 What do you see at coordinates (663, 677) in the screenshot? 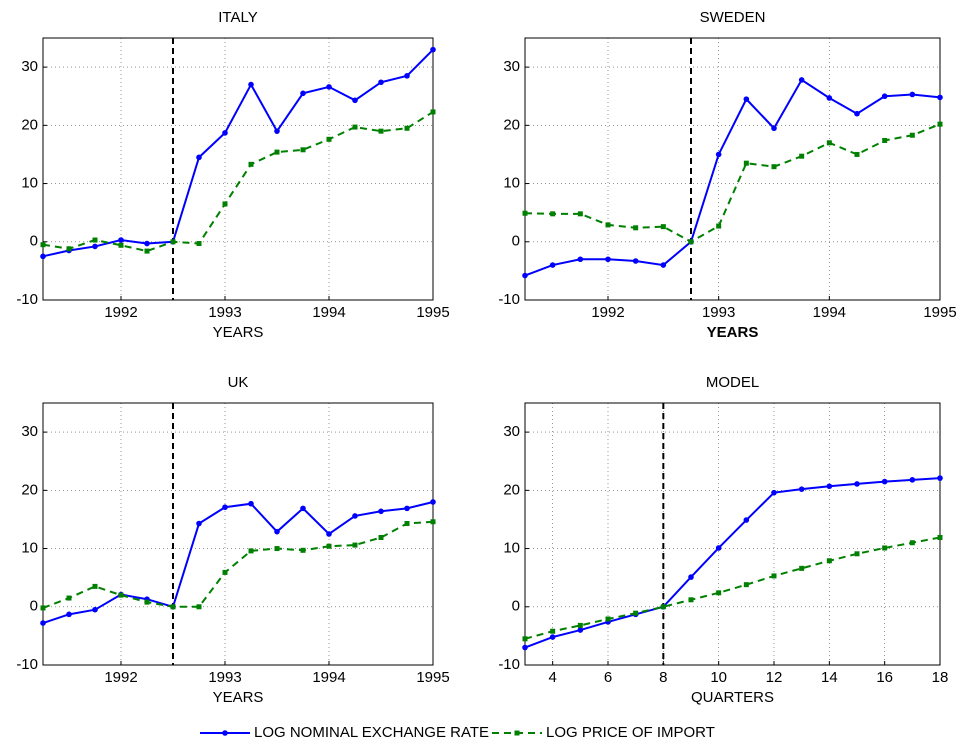
I see `x-tick-label: 8` at bounding box center [663, 677].